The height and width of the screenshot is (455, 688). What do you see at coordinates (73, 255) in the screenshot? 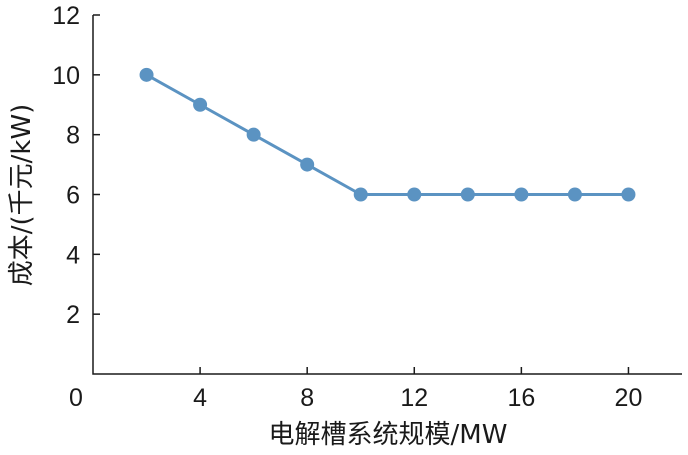
I see `y-tick-label: 4` at bounding box center [73, 255].